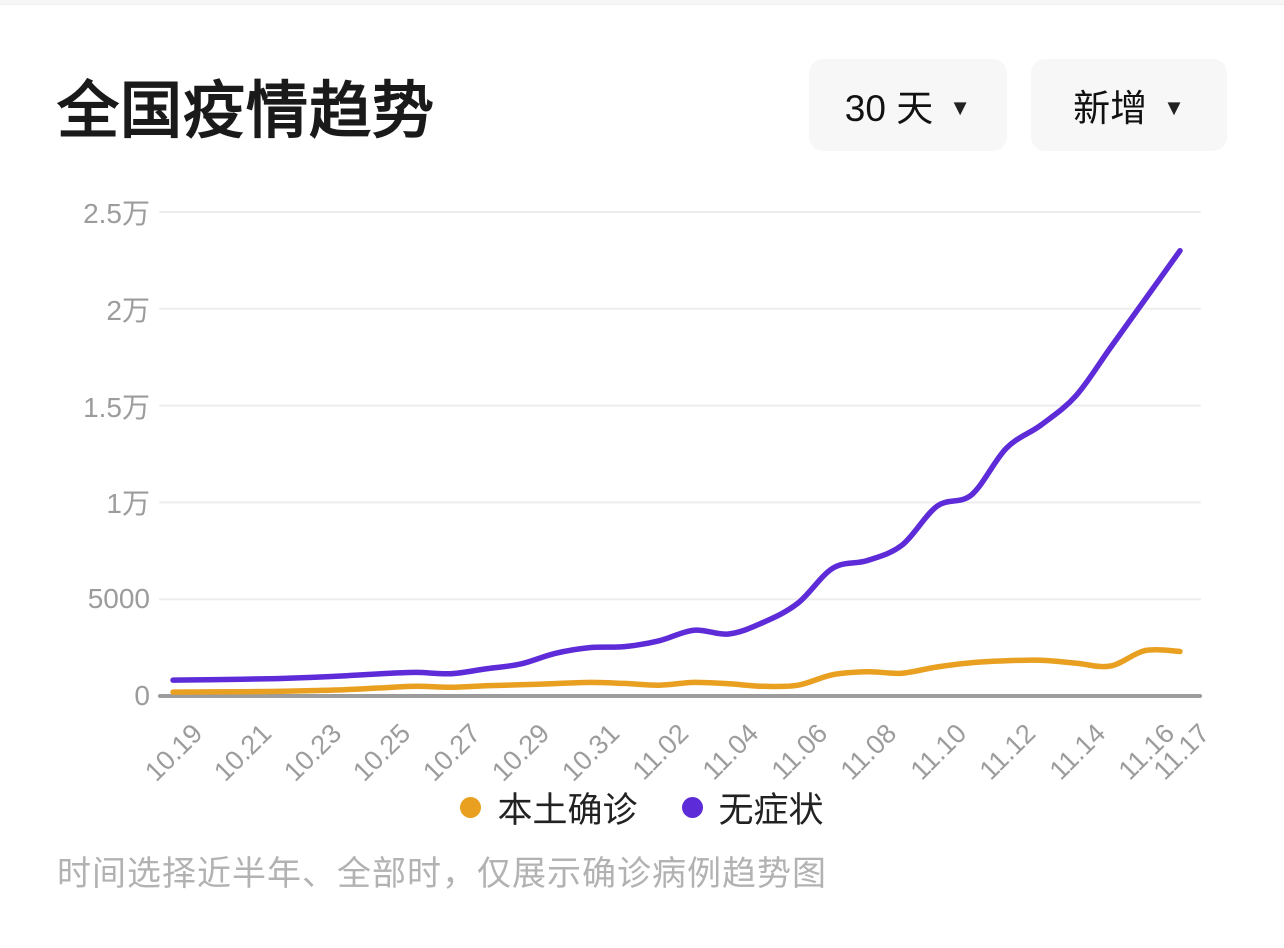  I want to click on chart-header: 全国疫情趋势 30 天 ▼ 新增 ▼, so click(642, 105).